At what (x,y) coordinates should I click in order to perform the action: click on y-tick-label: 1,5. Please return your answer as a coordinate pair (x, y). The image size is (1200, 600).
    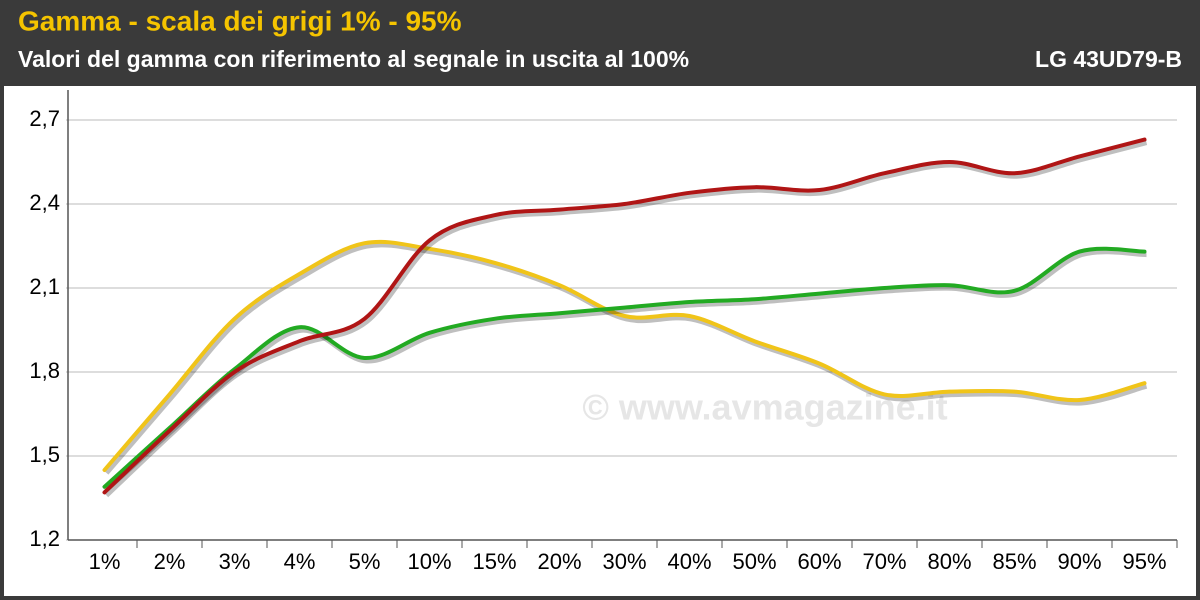
    Looking at the image, I should click on (44, 454).